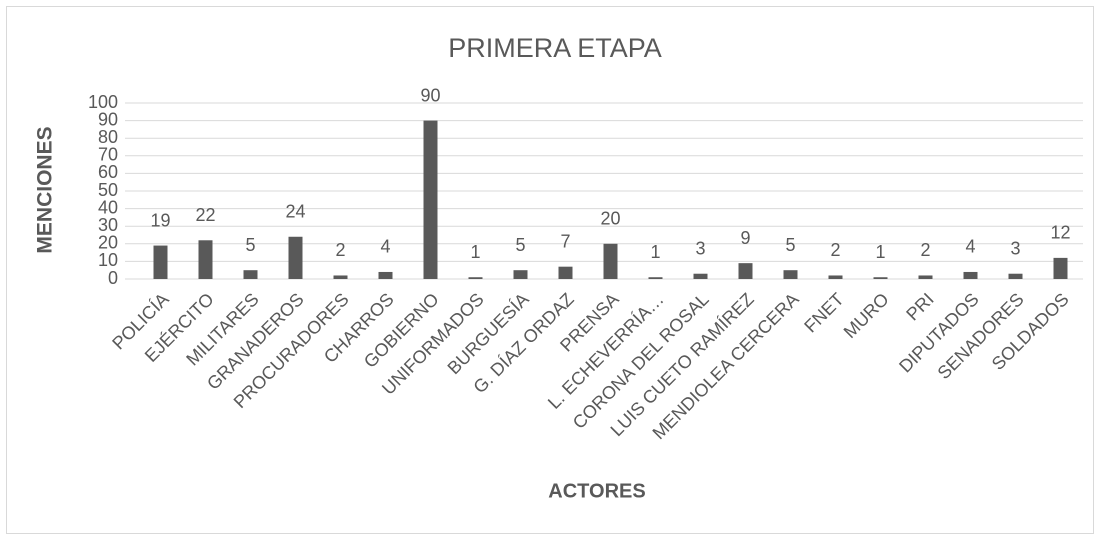 This screenshot has width=1101, height=540. Describe the element at coordinates (108, 260) in the screenshot. I see `y-tick-label: 10` at that location.